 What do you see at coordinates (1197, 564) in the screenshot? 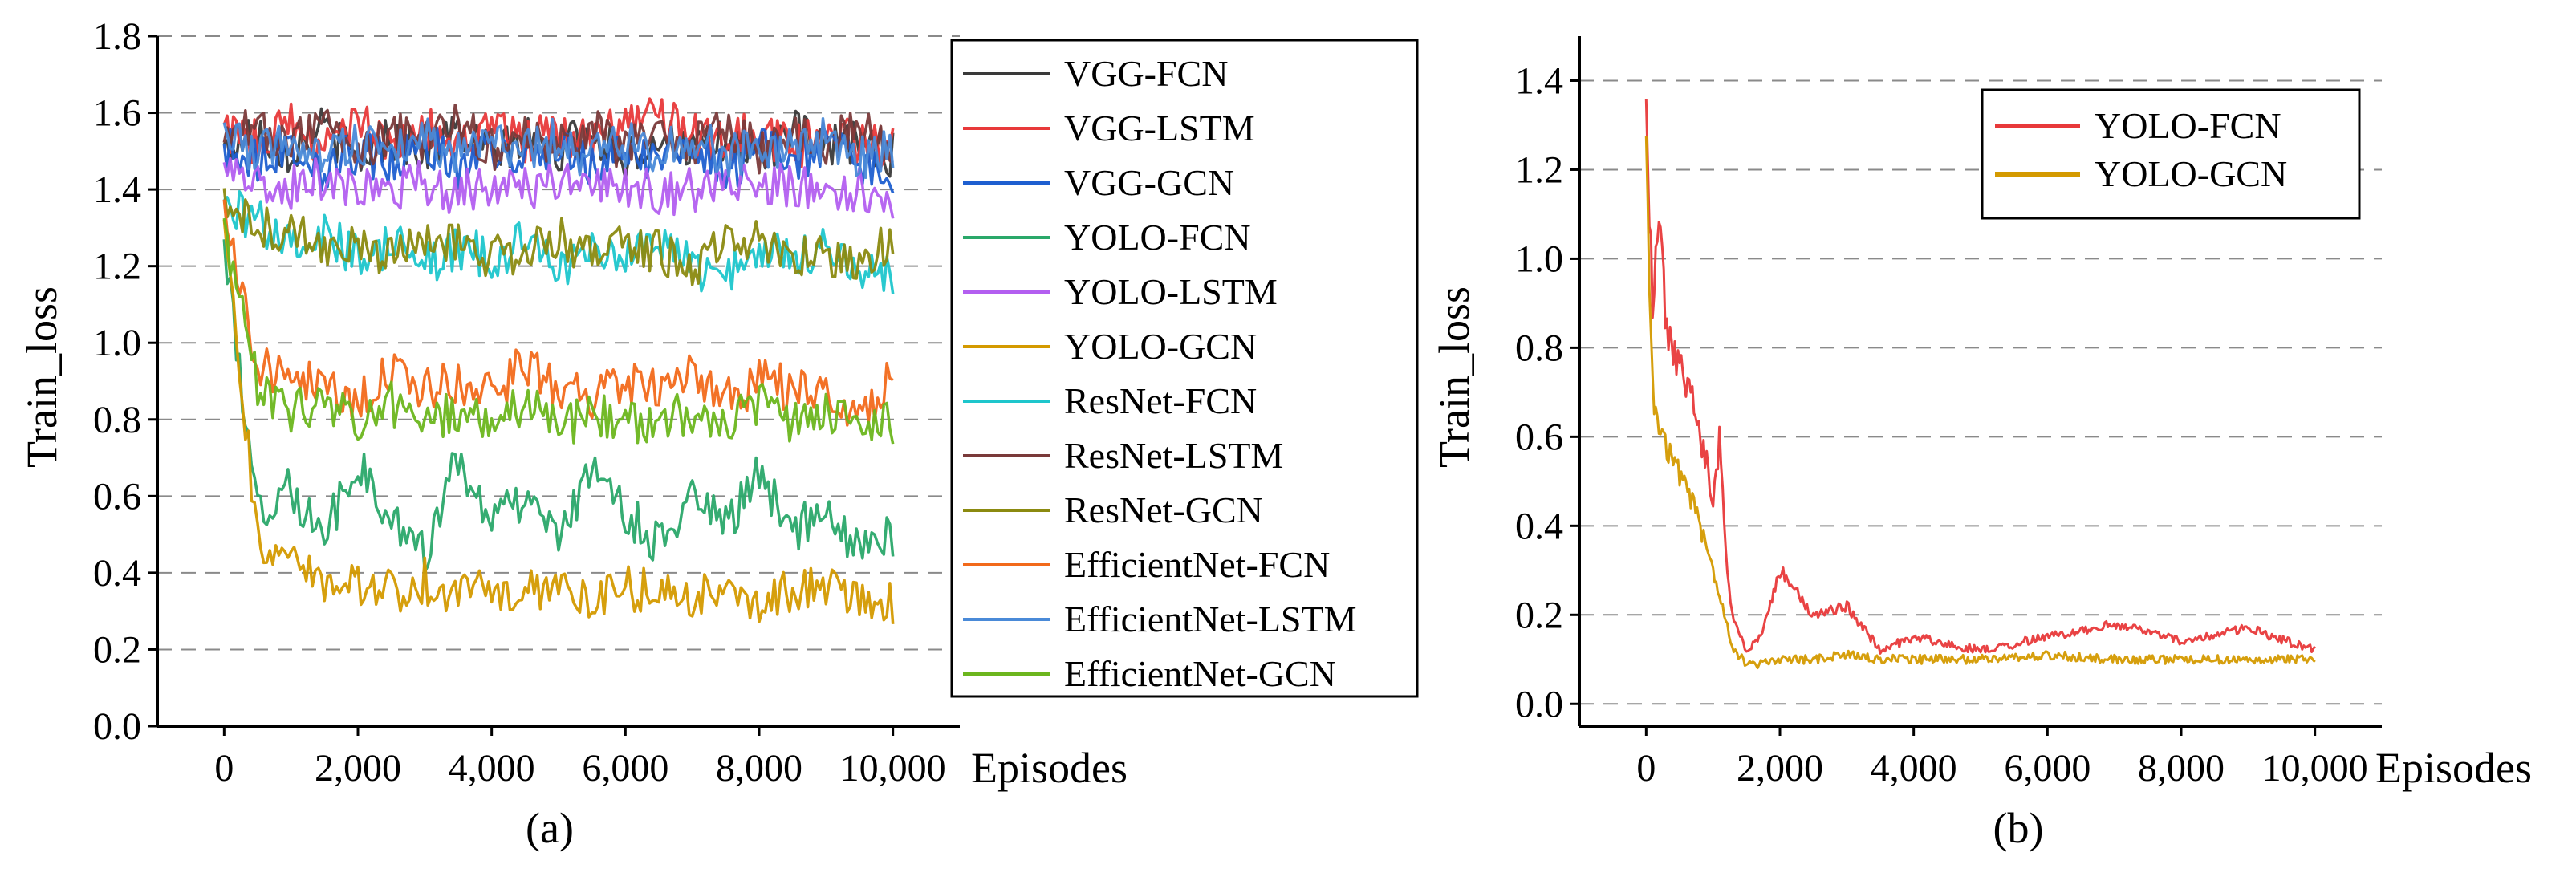
I see `legend-entry: EfficientNet-FCN` at bounding box center [1197, 564].